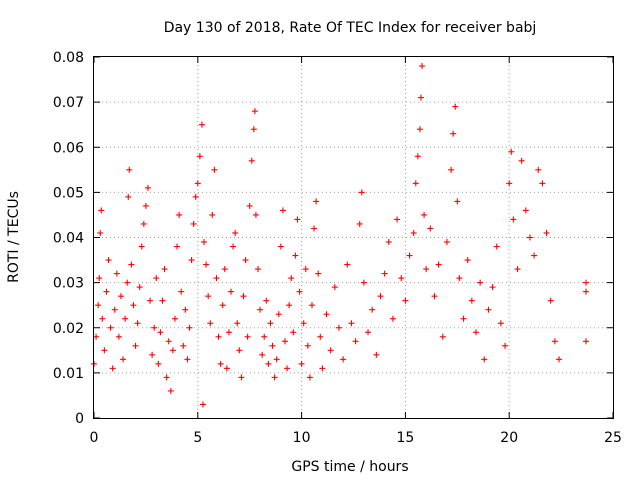 This screenshot has height=485, width=640. What do you see at coordinates (68, 284) in the screenshot?
I see `y-tick-label: 0.03` at bounding box center [68, 284].